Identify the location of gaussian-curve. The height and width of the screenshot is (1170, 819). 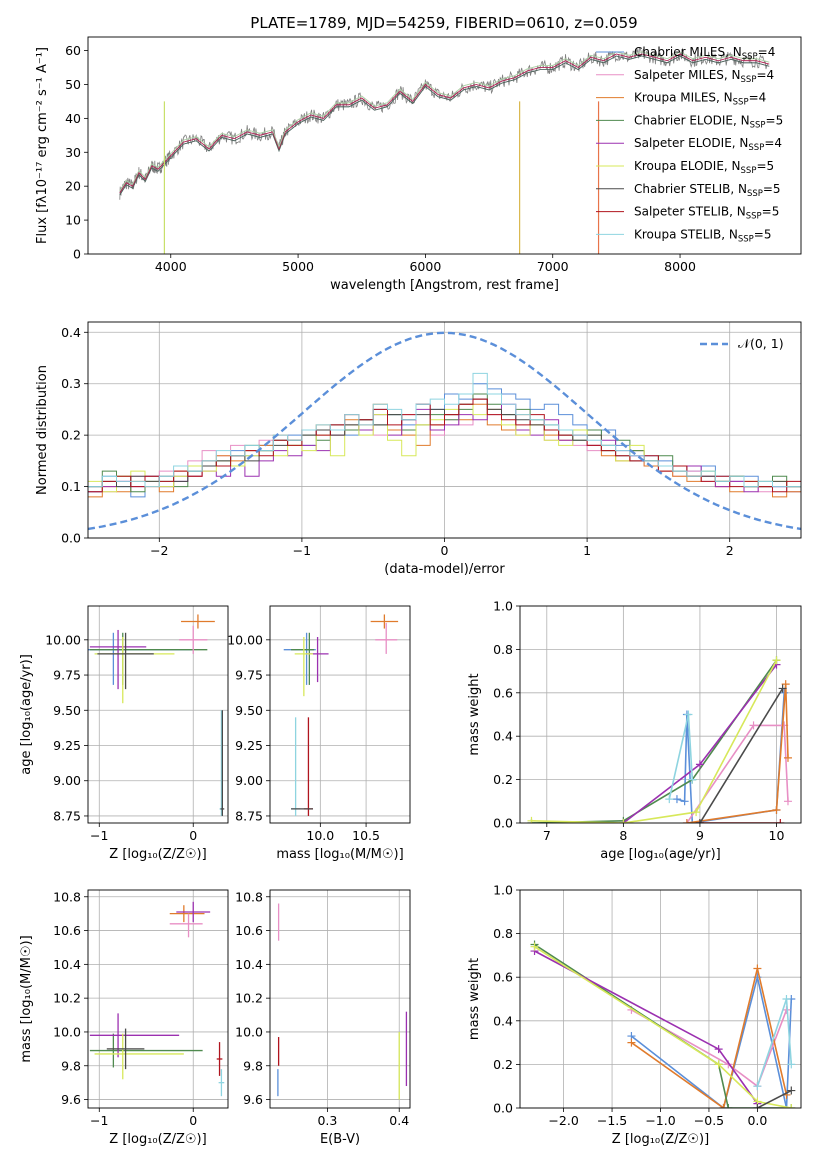
(444, 431).